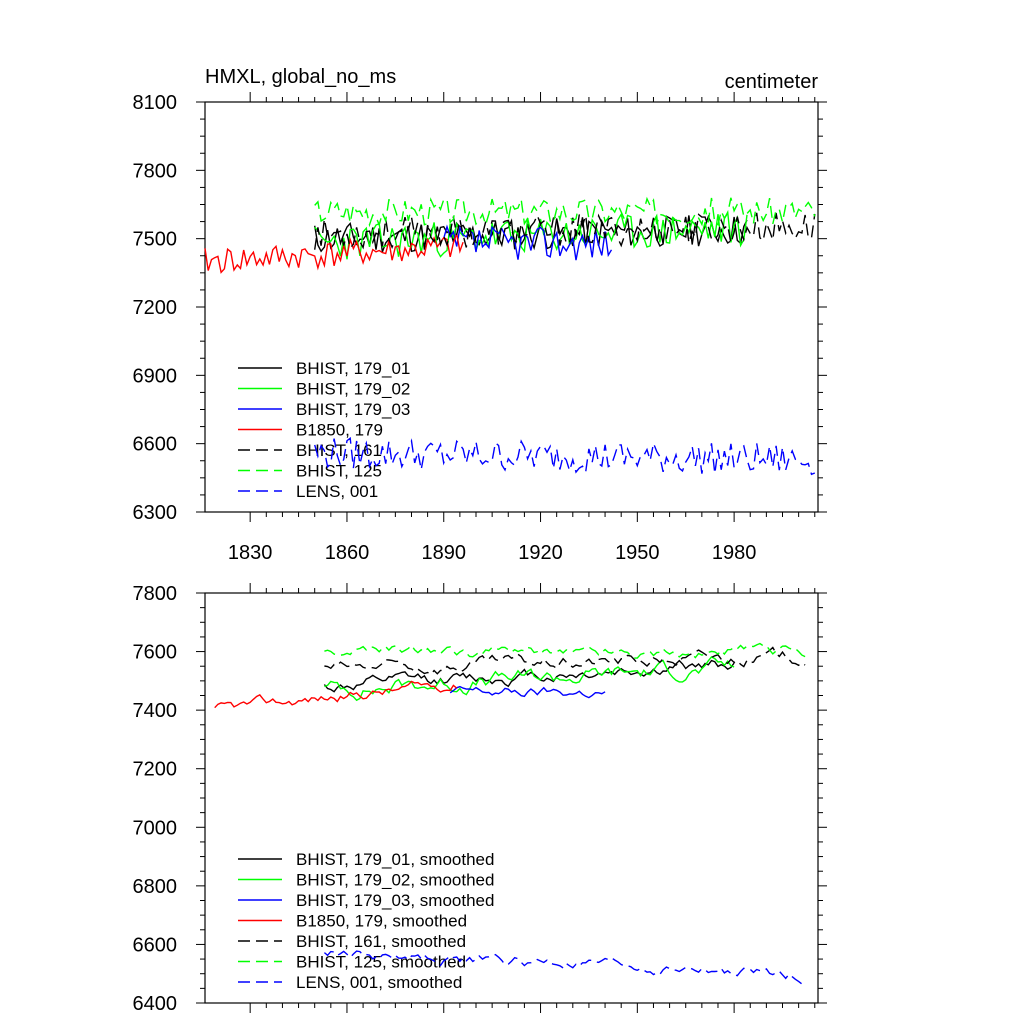 The image size is (1024, 1029). I want to click on y-tick-label: 7500, so click(155, 240).